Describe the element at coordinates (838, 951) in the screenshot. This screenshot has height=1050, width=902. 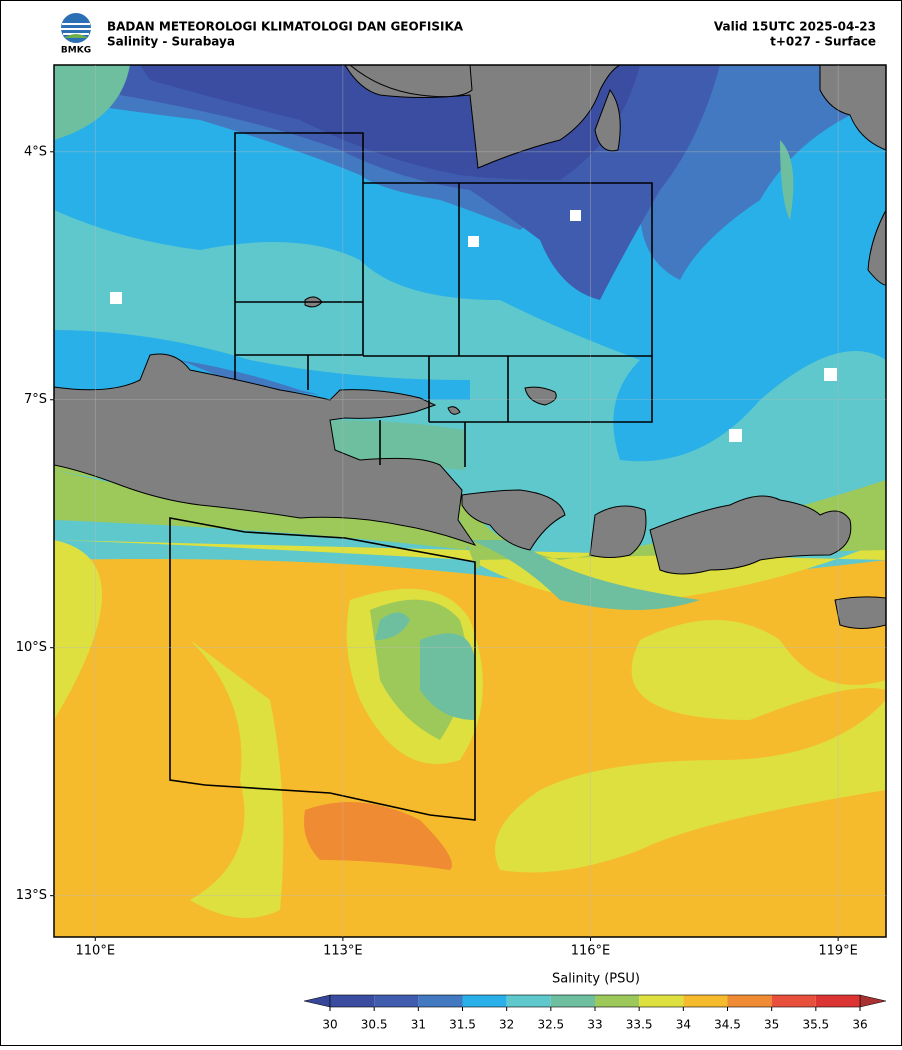
I see `x-tick-label: 119°E` at that location.